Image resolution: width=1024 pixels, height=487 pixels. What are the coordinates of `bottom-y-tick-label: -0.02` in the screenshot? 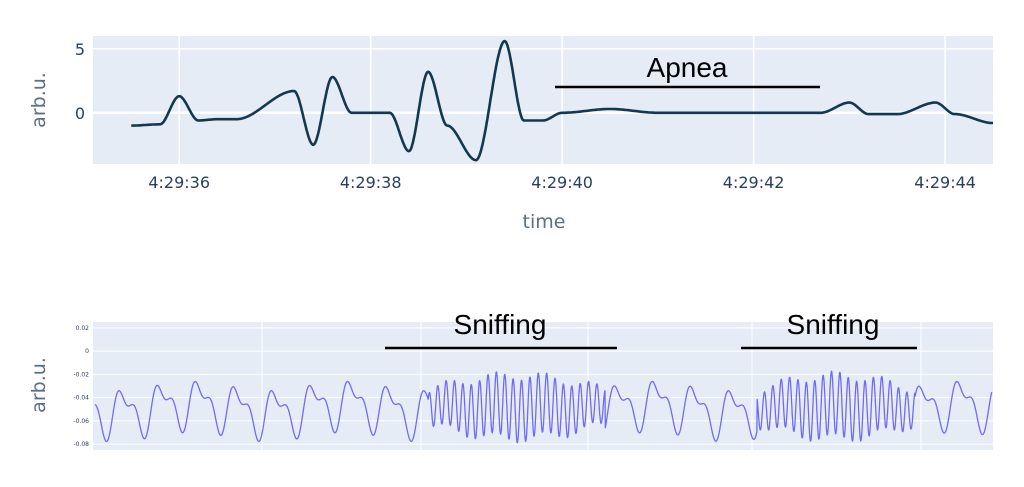 It's located at (81, 374).